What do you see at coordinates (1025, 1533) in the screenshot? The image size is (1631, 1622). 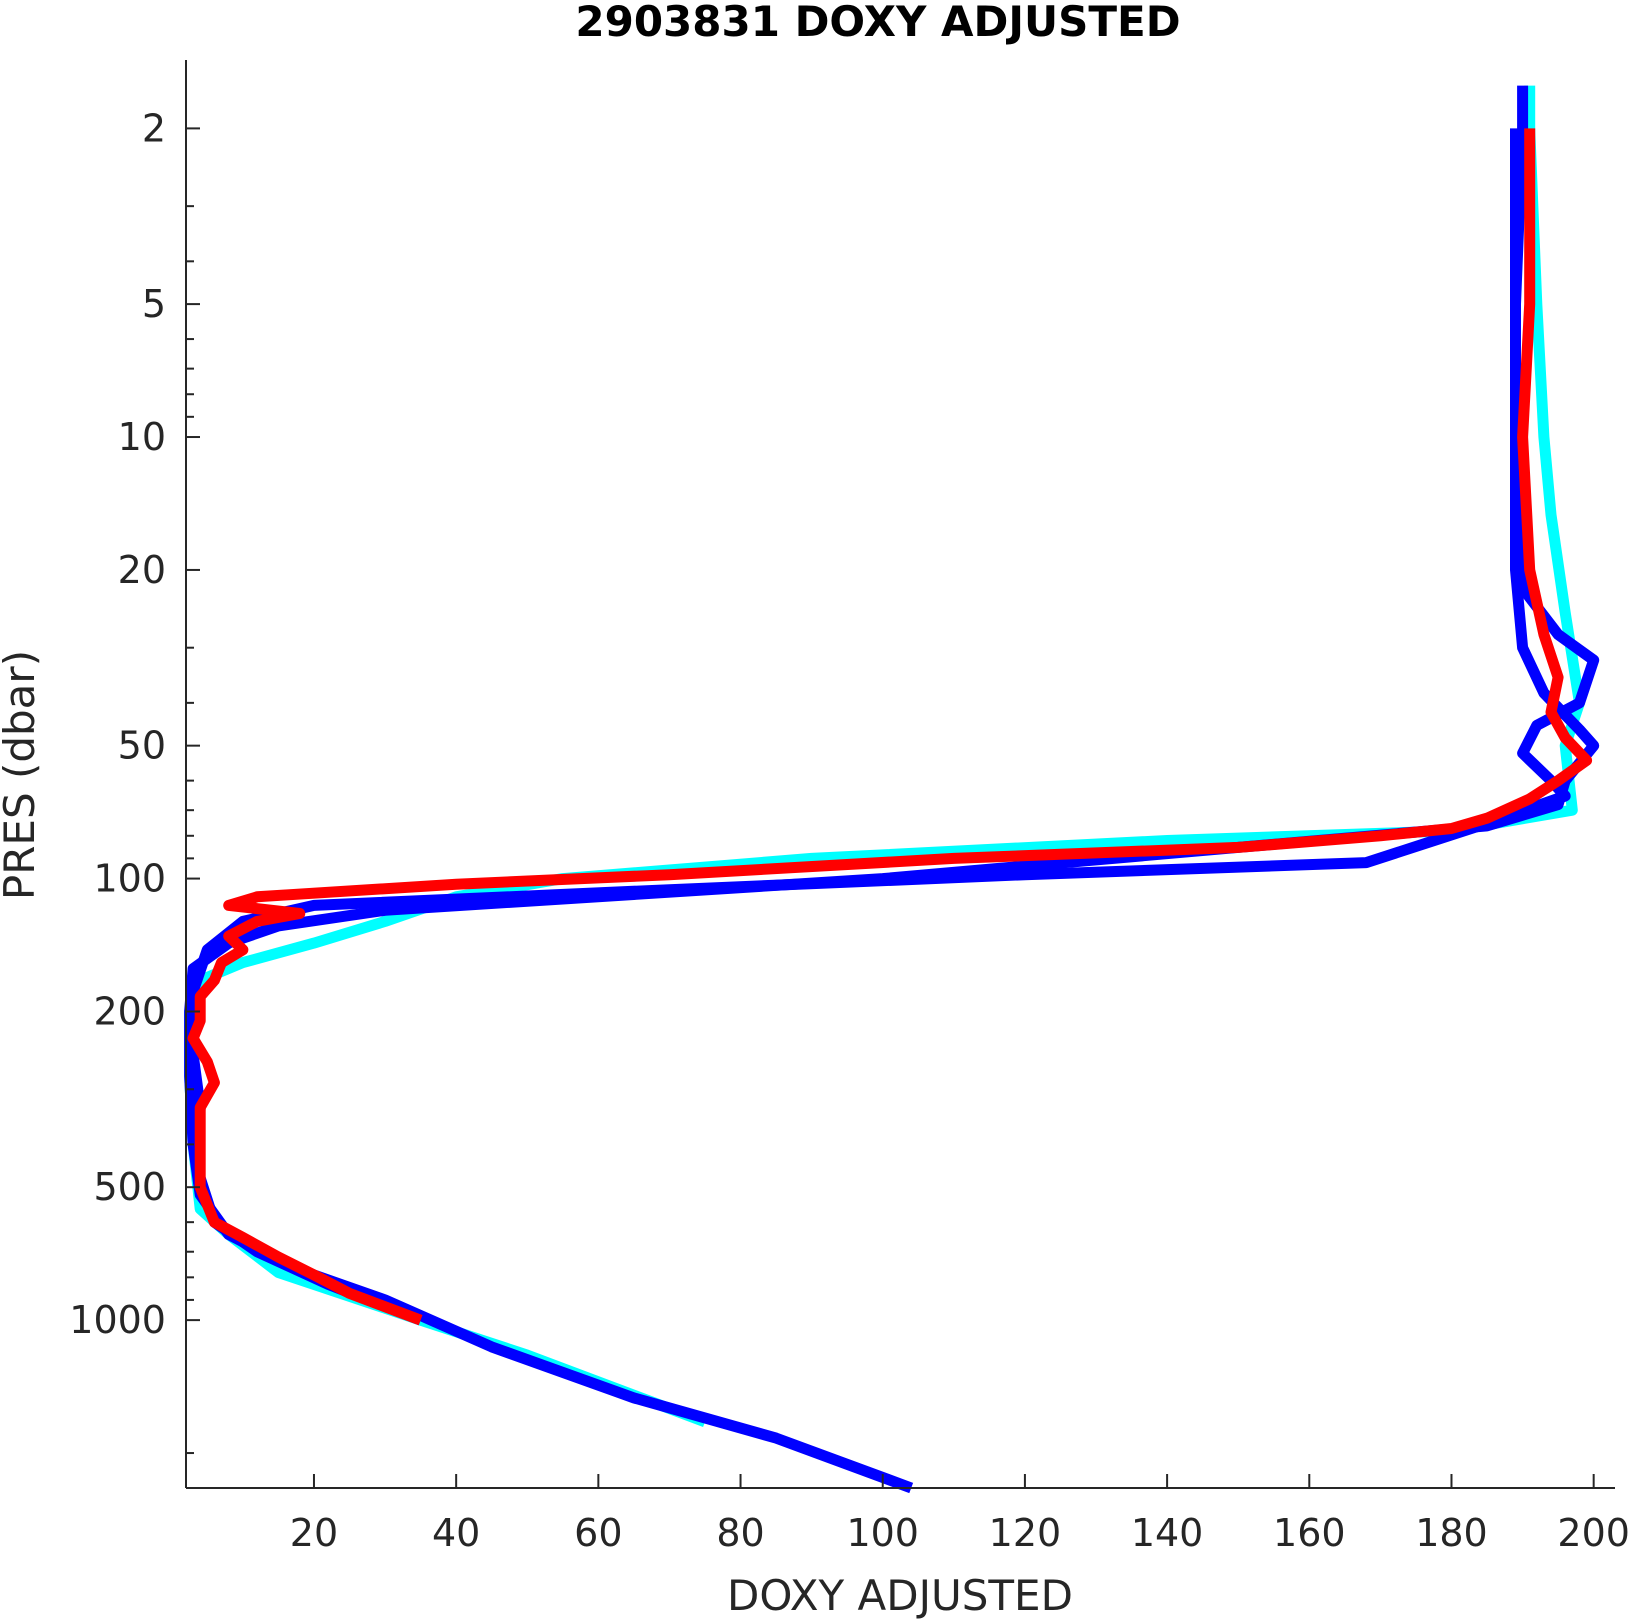 I see `x-tick-label: 120` at bounding box center [1025, 1533].